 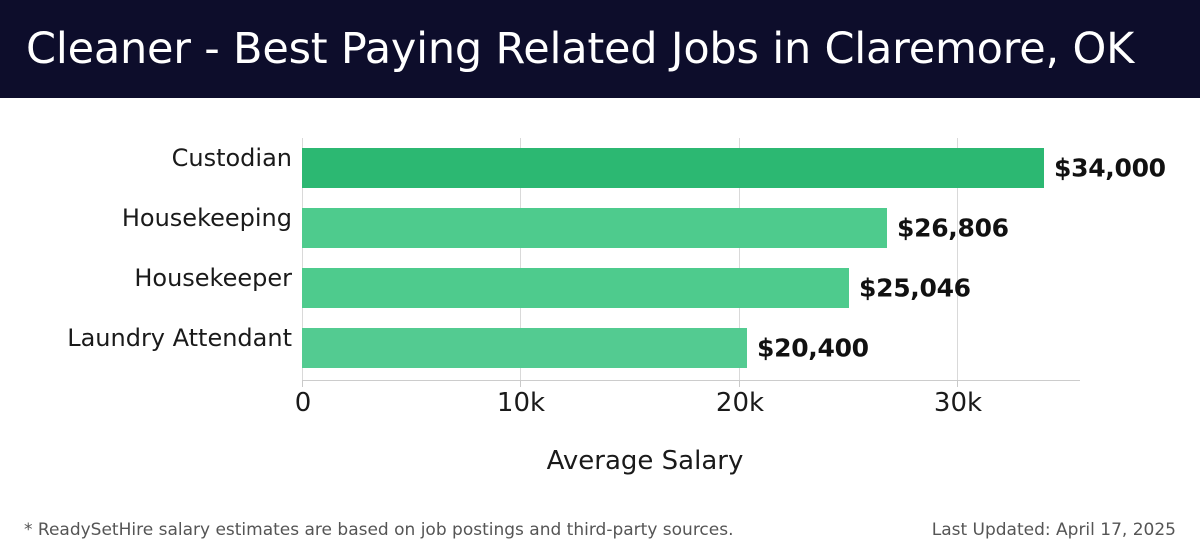 I want to click on x-axis-title-text: Average Salary, so click(x=645, y=461).